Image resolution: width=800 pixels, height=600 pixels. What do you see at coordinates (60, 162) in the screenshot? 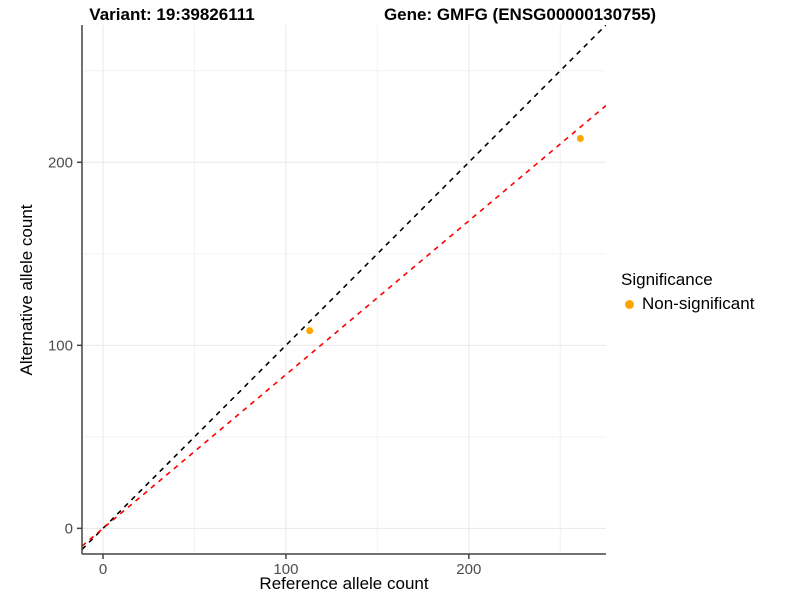
I see `y-tick-label: 200` at bounding box center [60, 162].